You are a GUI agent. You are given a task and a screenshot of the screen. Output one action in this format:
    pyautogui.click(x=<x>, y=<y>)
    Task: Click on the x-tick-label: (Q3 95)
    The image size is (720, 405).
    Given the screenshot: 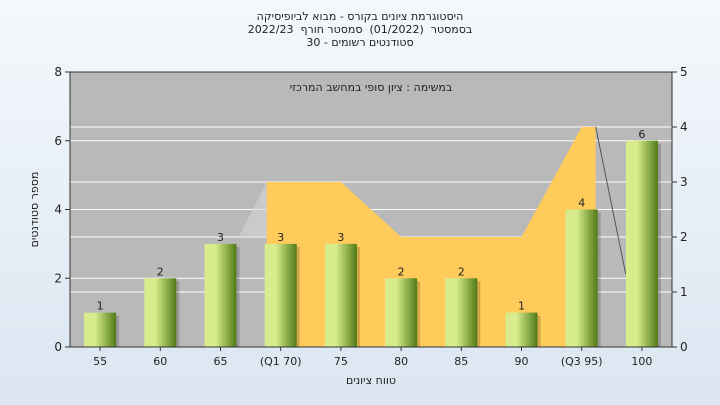 What is the action you would take?
    pyautogui.click(x=582, y=361)
    